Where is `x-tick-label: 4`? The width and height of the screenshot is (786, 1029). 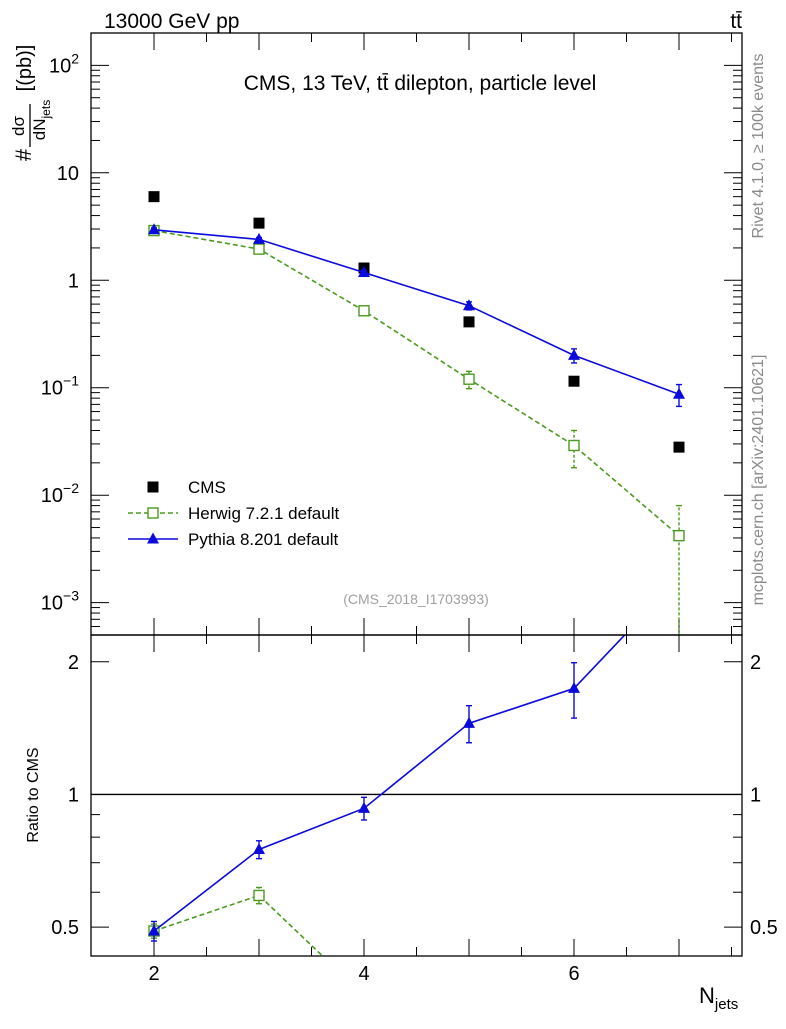 x-tick-label: 4 is located at coordinates (363, 974).